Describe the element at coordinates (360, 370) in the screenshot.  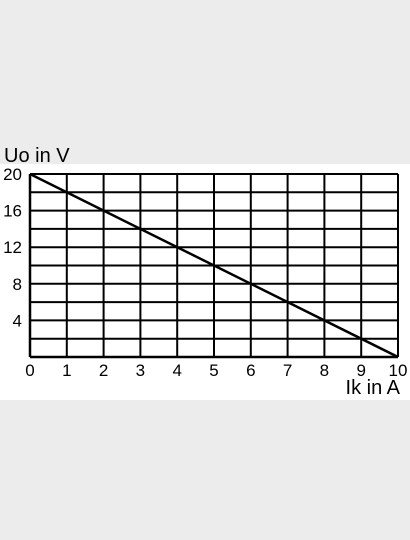
I see `x-tick-label: 9` at that location.